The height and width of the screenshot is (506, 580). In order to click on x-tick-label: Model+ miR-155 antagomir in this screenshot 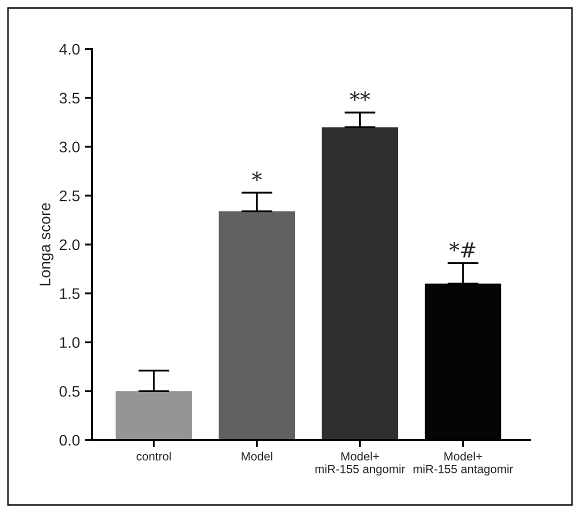, I will do `click(464, 464)`.